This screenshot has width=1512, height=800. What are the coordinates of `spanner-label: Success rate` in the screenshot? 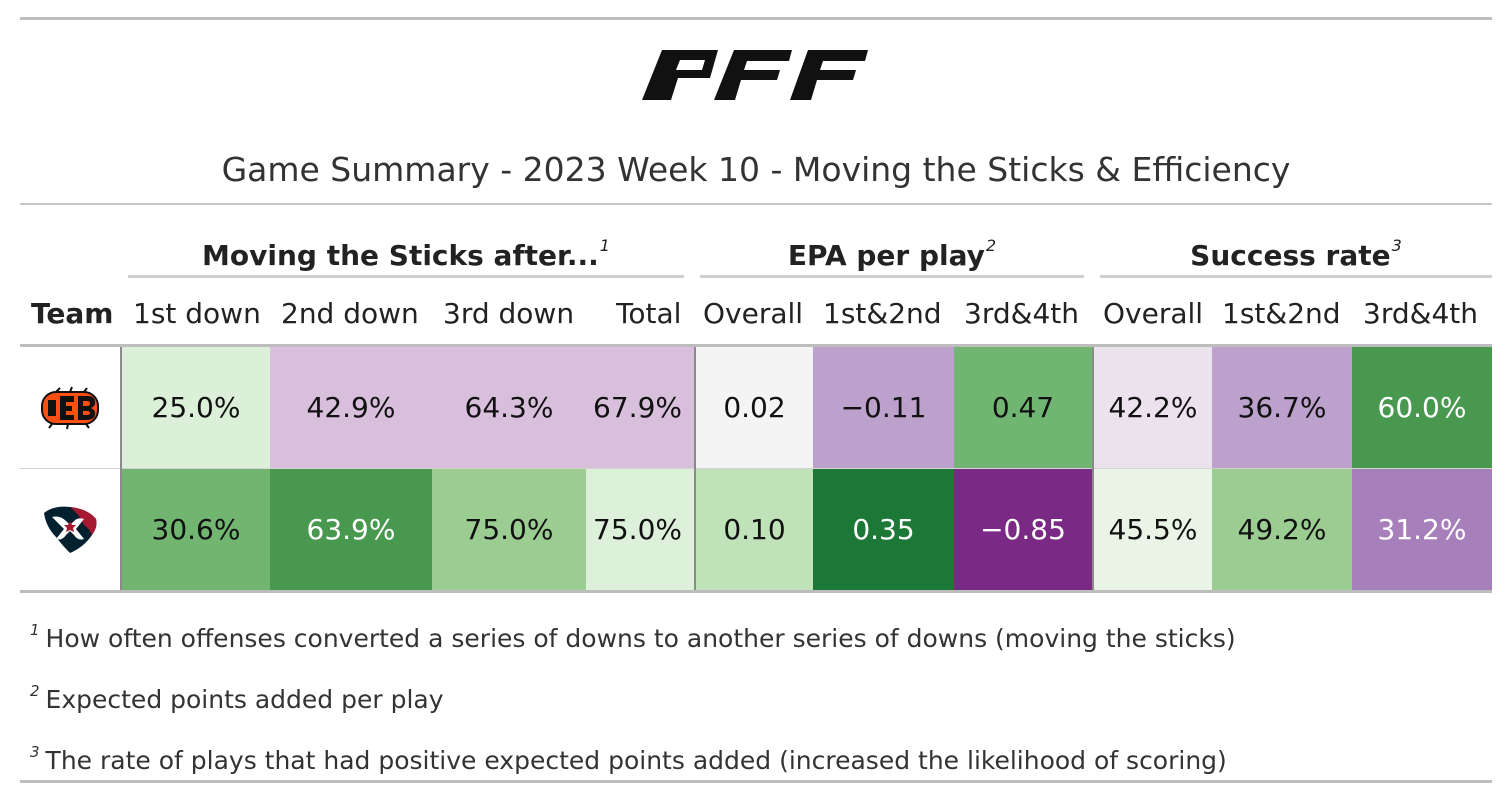 It's located at (1290, 255).